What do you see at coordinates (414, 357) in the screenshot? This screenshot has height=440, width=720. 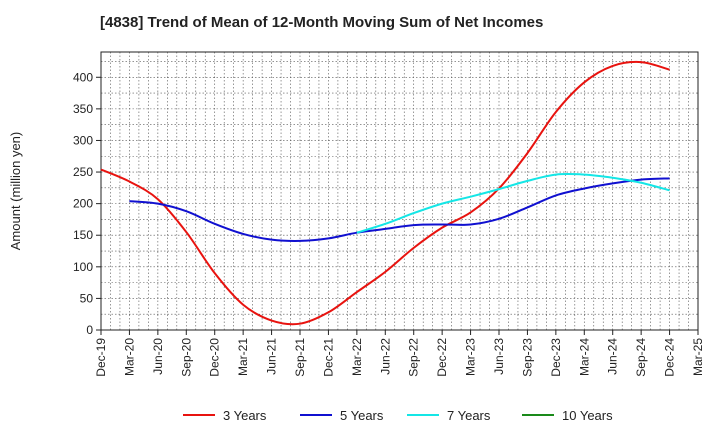 I see `x-tick-label: Sep-22` at bounding box center [414, 357].